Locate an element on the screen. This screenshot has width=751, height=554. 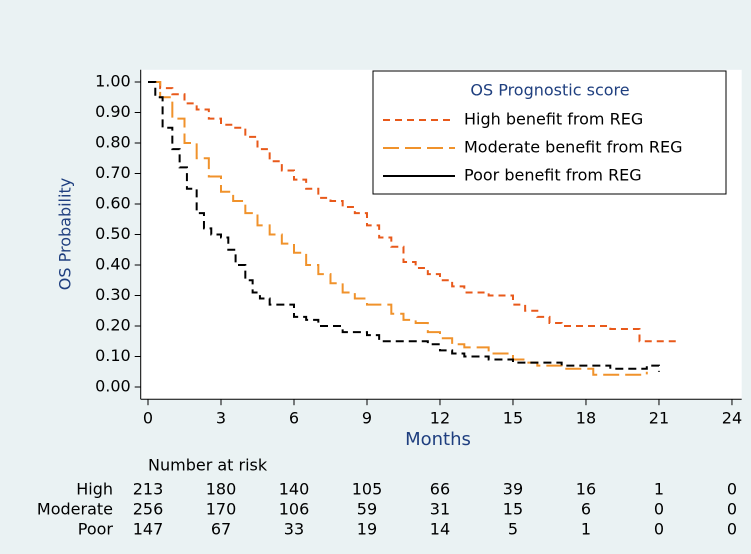
x-tick-label: 3 is located at coordinates (221, 418).